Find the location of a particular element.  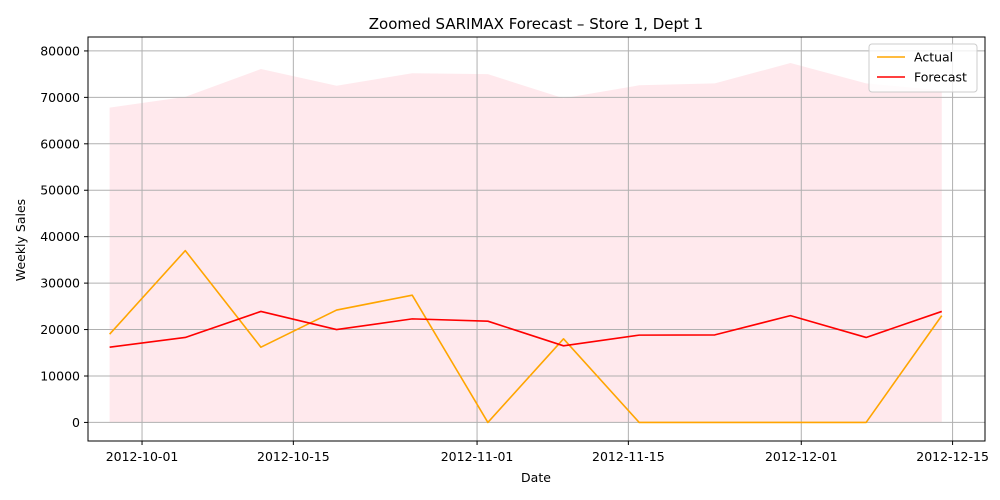

legend-label-actual: Actual is located at coordinates (933, 57).